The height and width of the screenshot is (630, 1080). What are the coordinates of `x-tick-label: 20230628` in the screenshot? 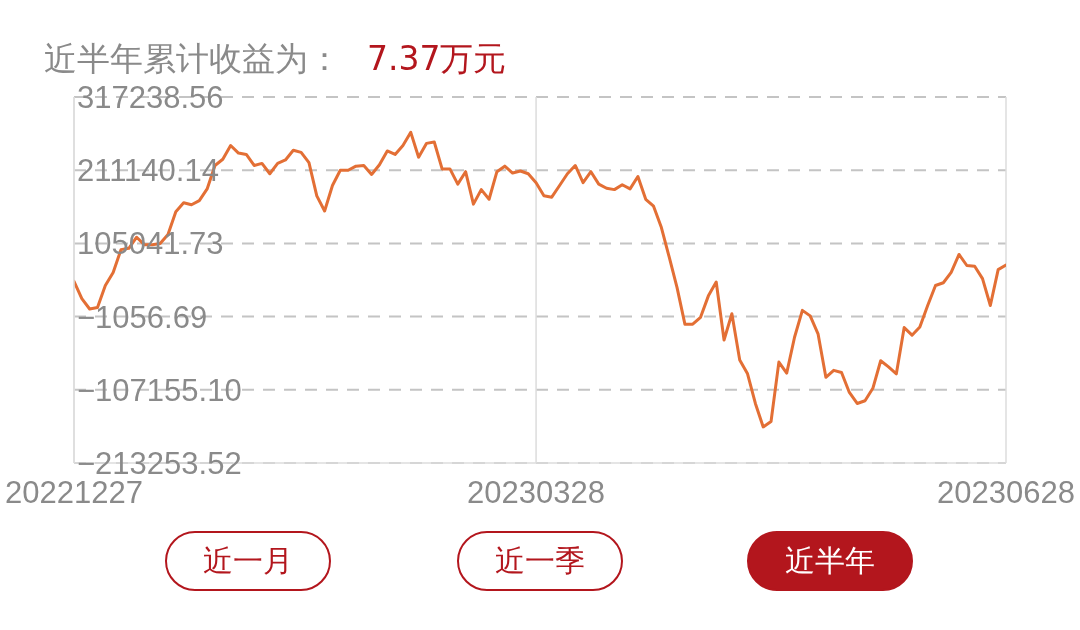 It's located at (1006, 493).